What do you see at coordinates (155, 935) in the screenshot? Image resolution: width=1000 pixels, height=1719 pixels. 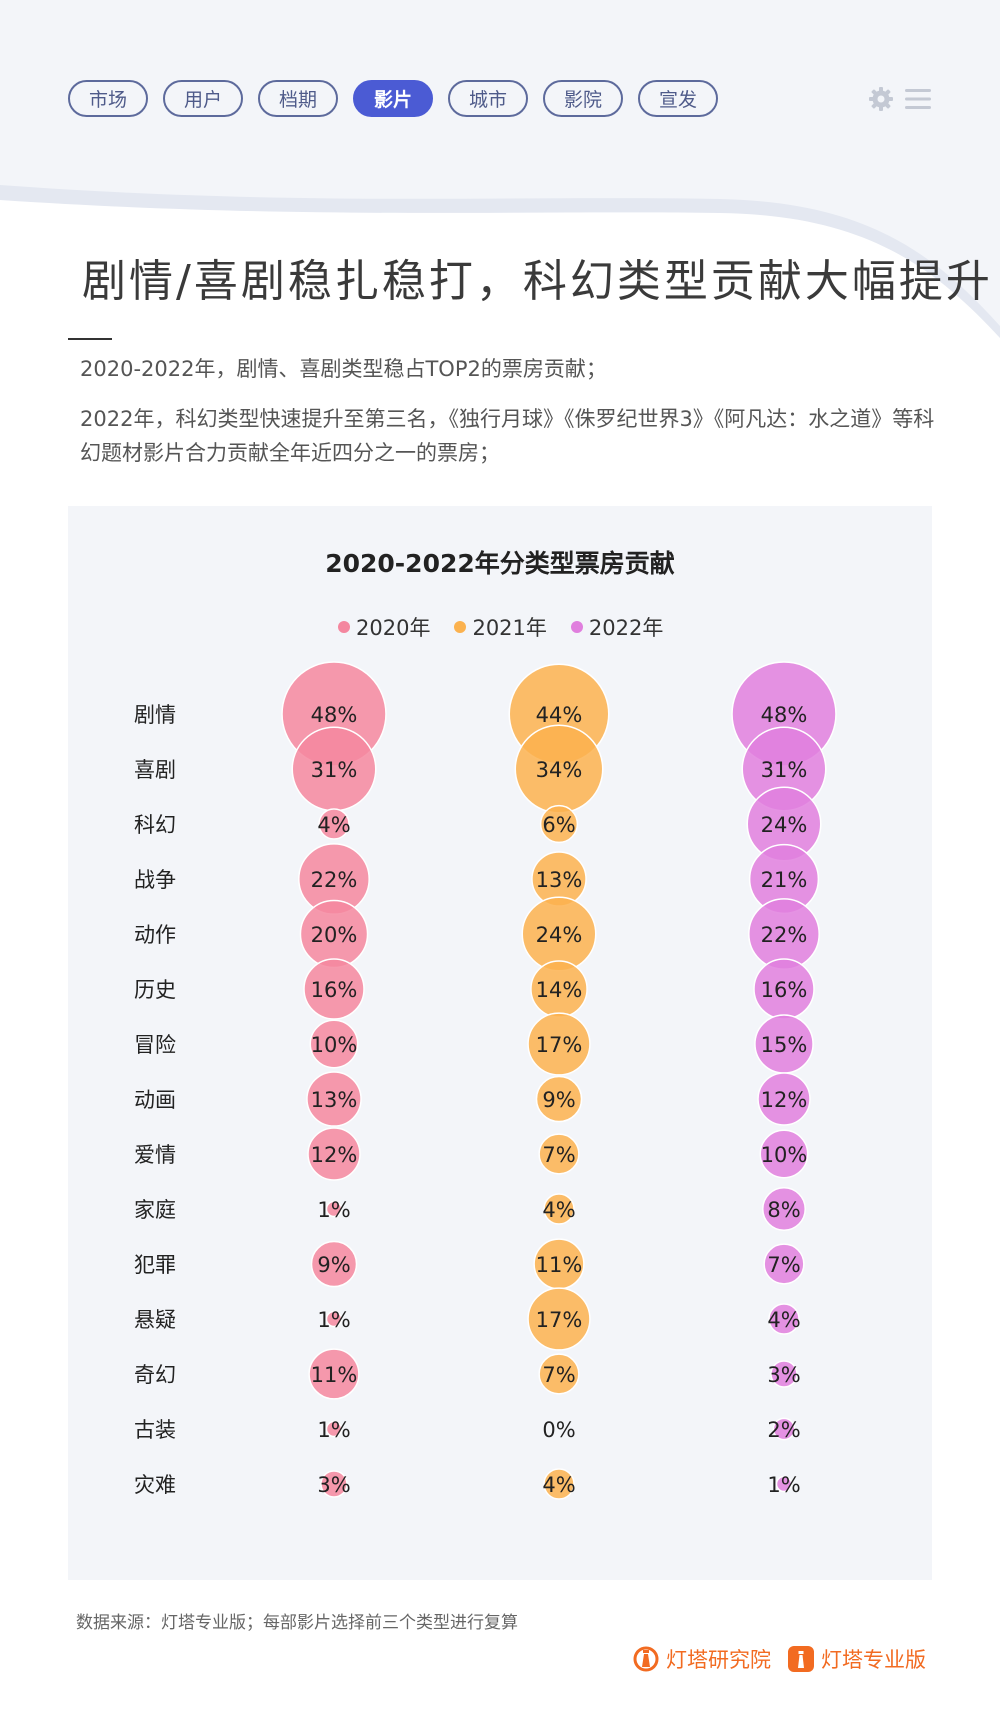 I see `category-label: 动作` at bounding box center [155, 935].